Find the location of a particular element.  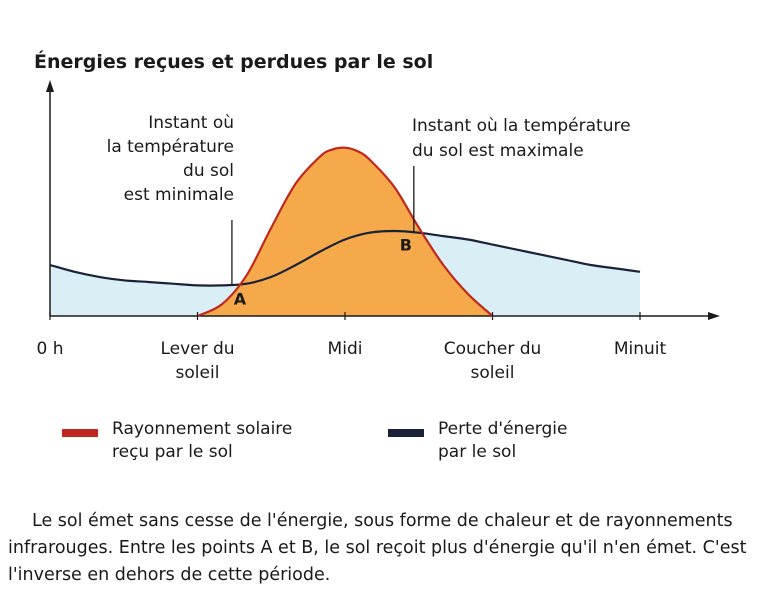

chart-title: Énergies reçues et perdues par le sol is located at coordinates (233, 61).